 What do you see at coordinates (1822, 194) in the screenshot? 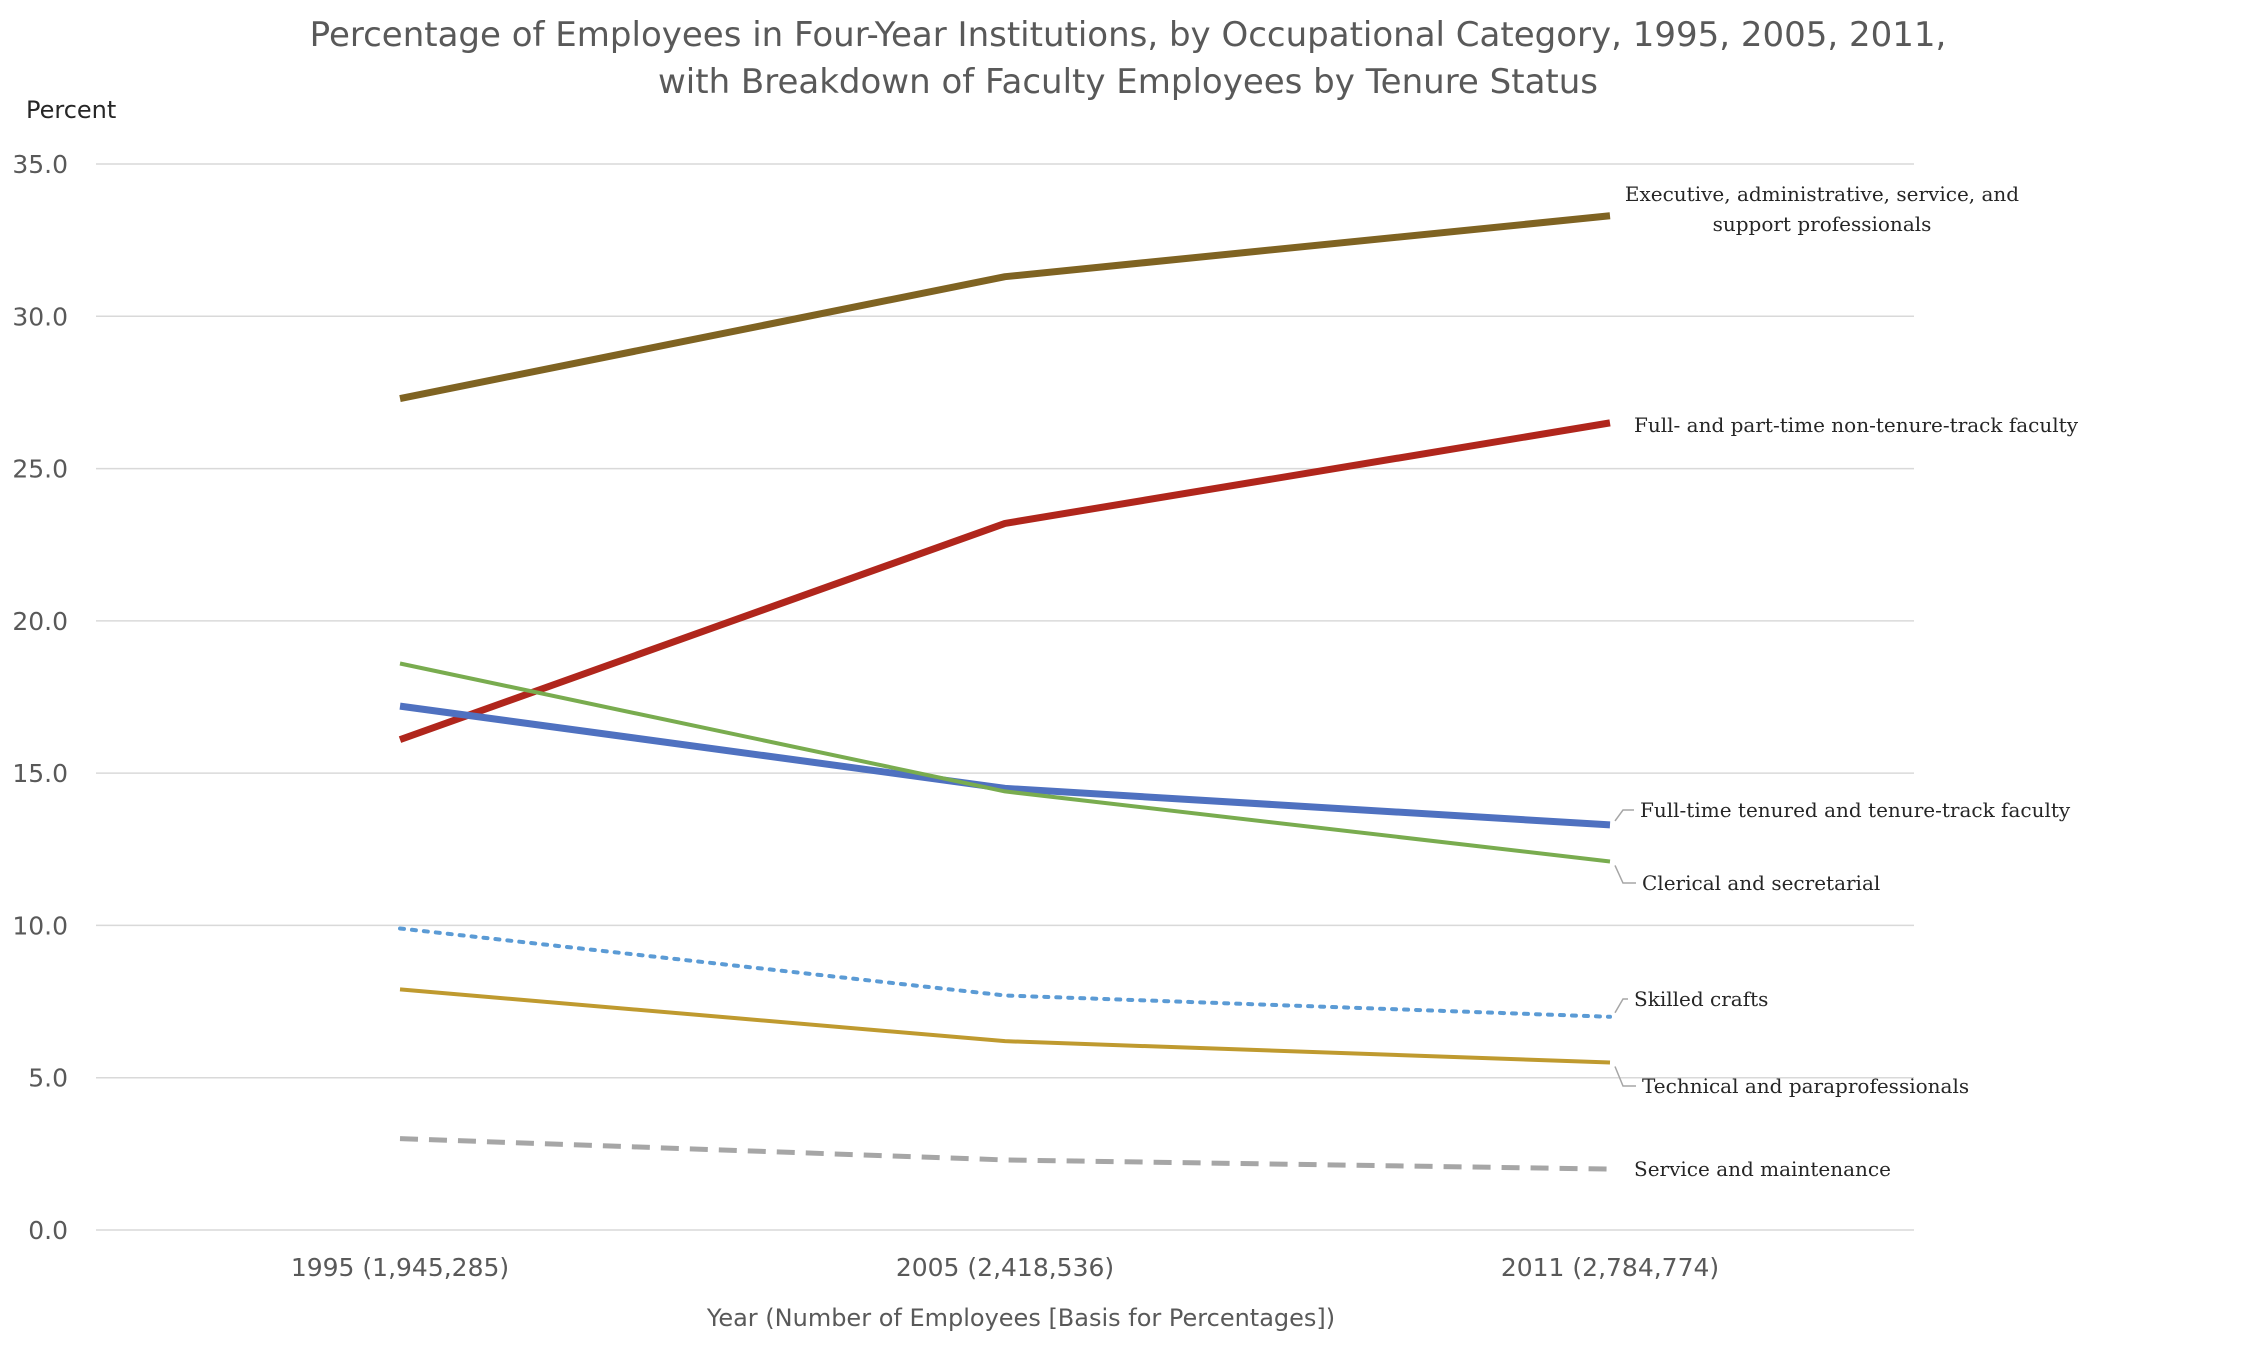
I see `series-label: Executive, administrative, service, and` at bounding box center [1822, 194].